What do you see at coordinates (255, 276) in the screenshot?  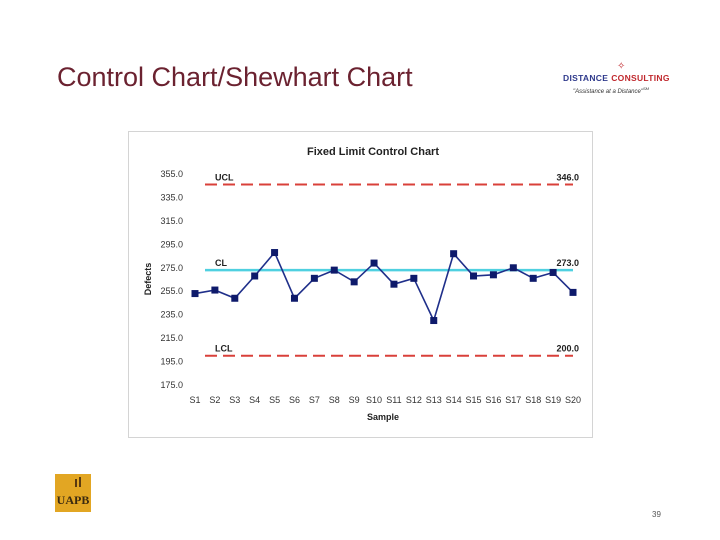 I see `data-point-s4` at bounding box center [255, 276].